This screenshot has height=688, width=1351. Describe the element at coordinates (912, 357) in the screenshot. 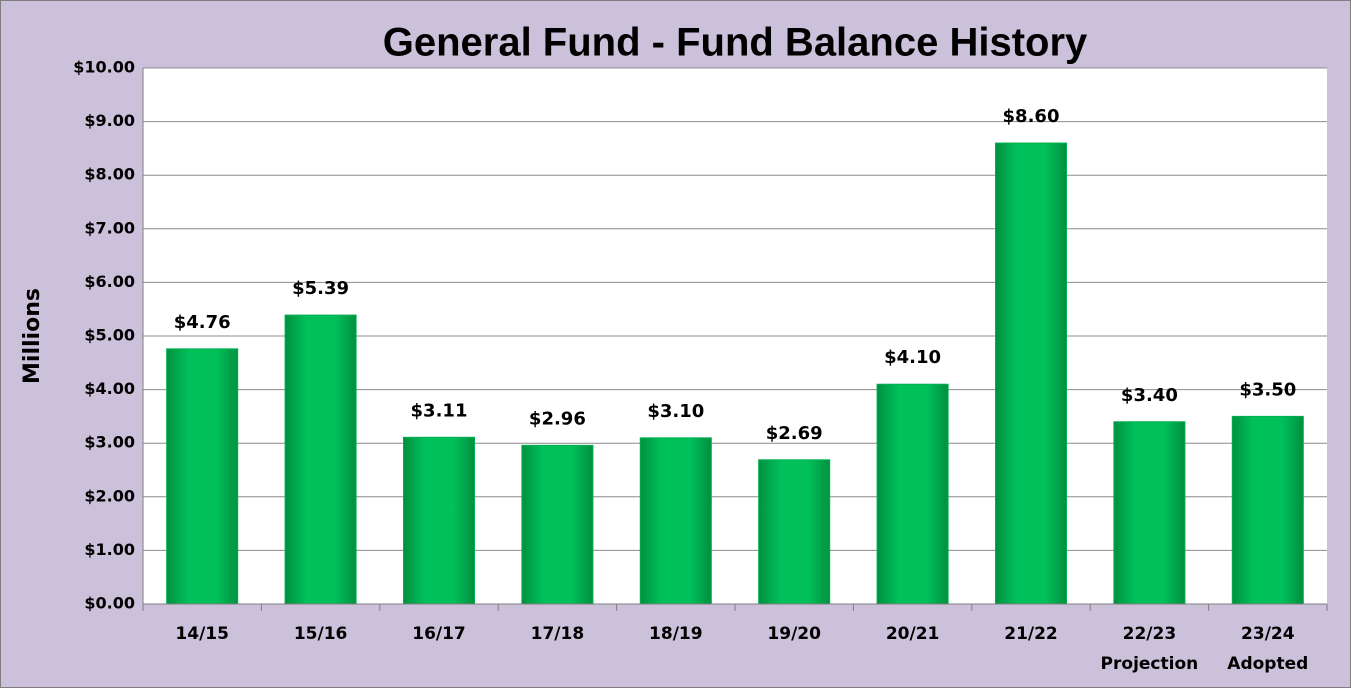

I see `data-label: $4.10` at that location.